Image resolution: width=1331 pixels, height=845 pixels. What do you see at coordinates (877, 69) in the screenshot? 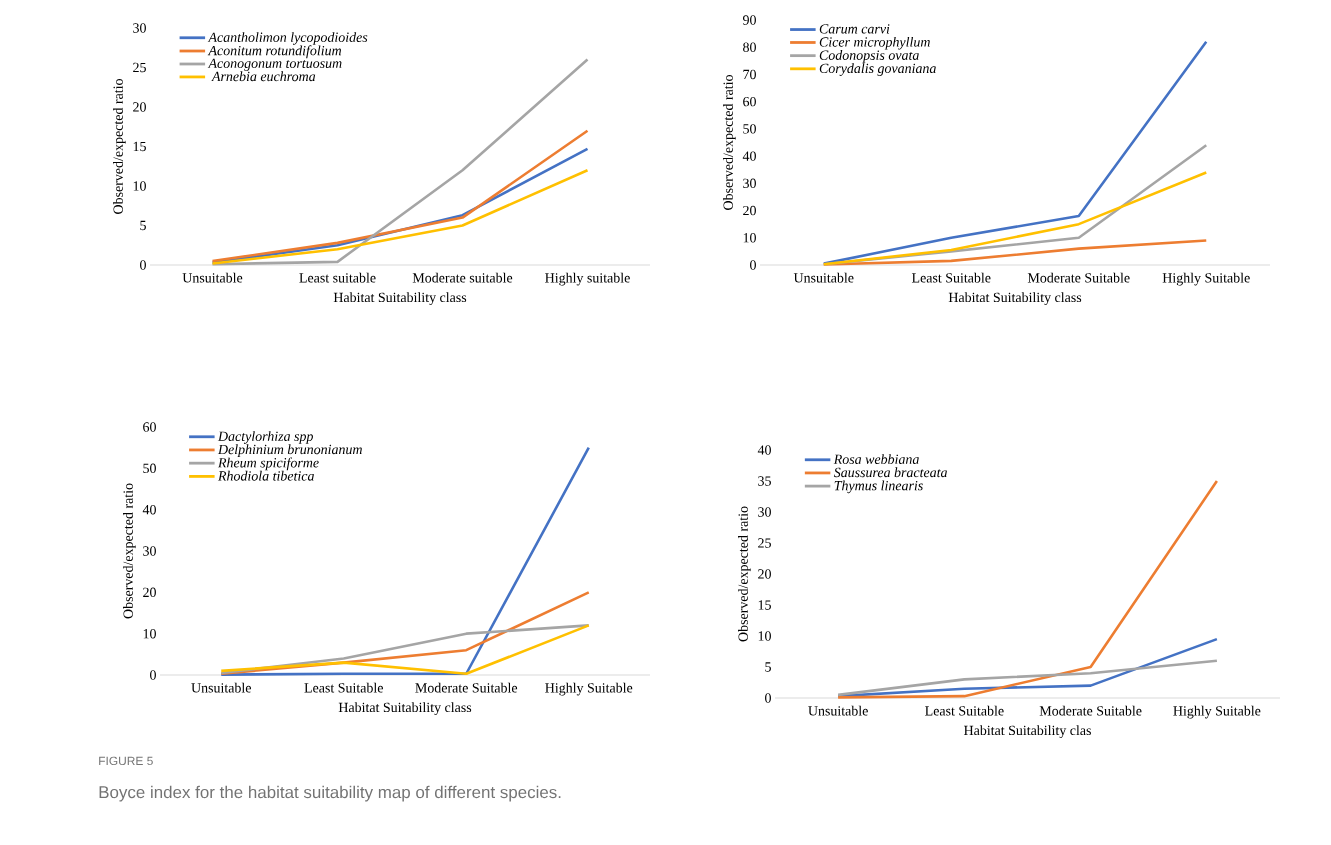
I see `legend-label: Corydalis govaniana` at bounding box center [877, 69].